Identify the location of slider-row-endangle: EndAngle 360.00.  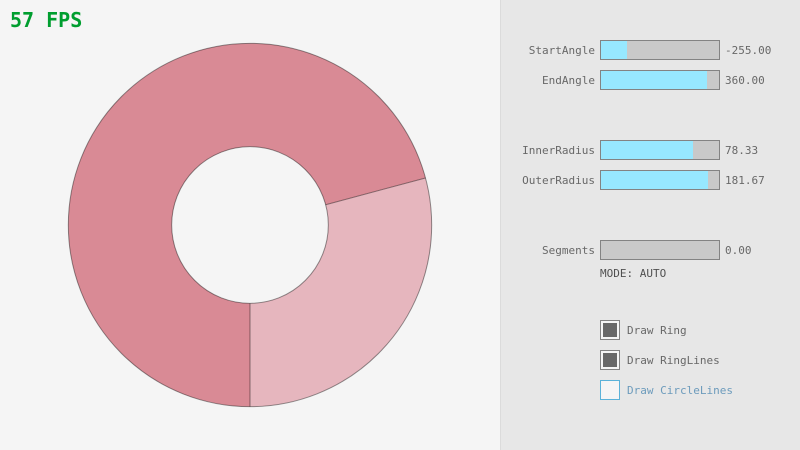
(650, 80).